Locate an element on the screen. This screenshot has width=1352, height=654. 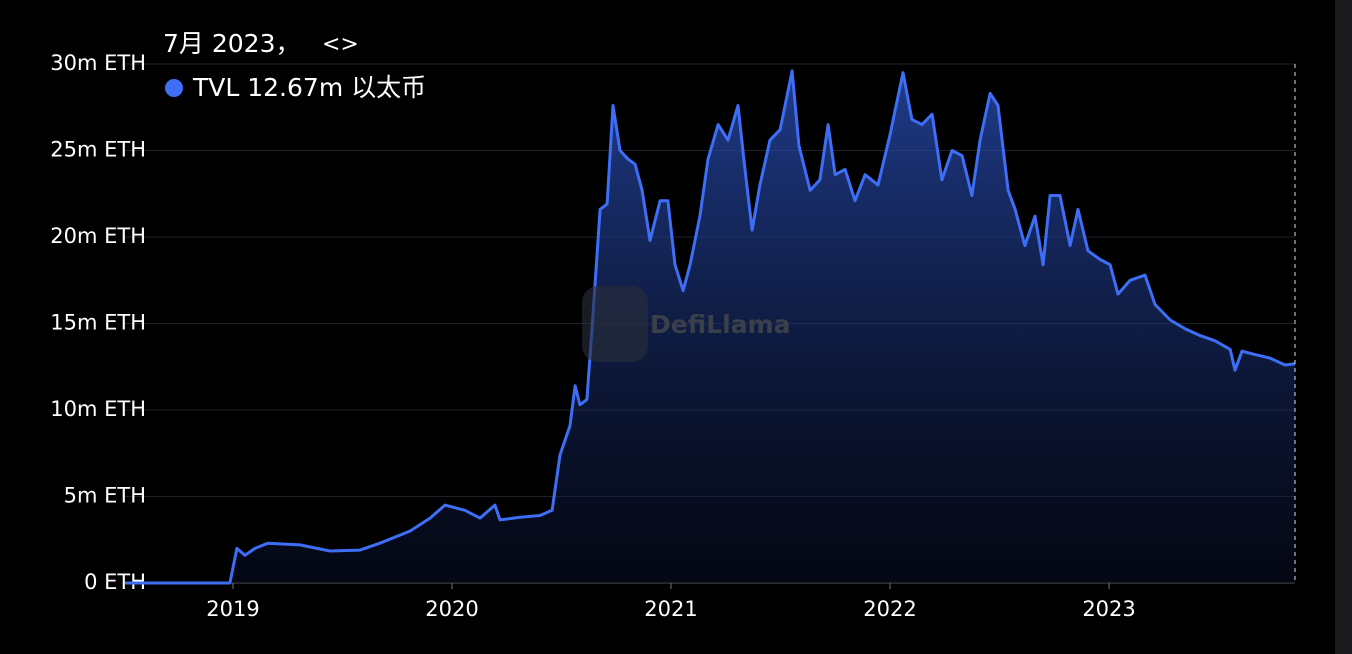
y-tick-label: 25m ETH is located at coordinates (98, 150).